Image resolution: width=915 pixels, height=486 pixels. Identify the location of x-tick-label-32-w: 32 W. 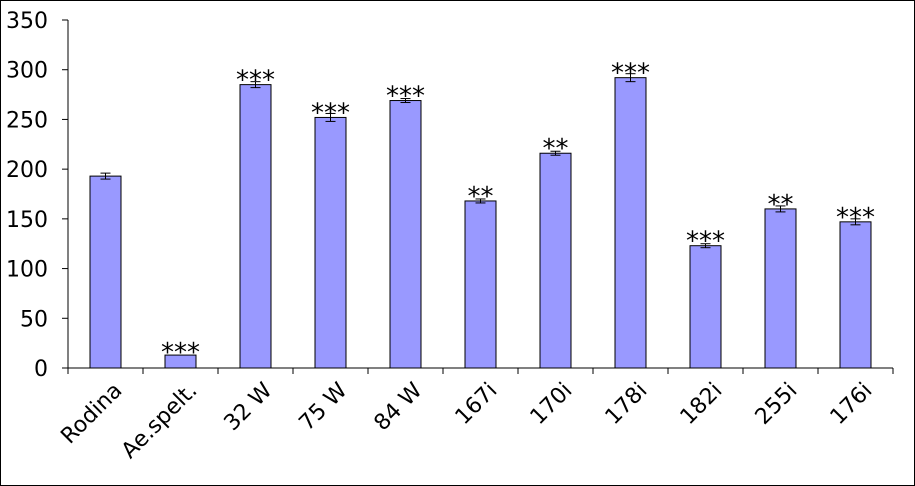
(249, 407).